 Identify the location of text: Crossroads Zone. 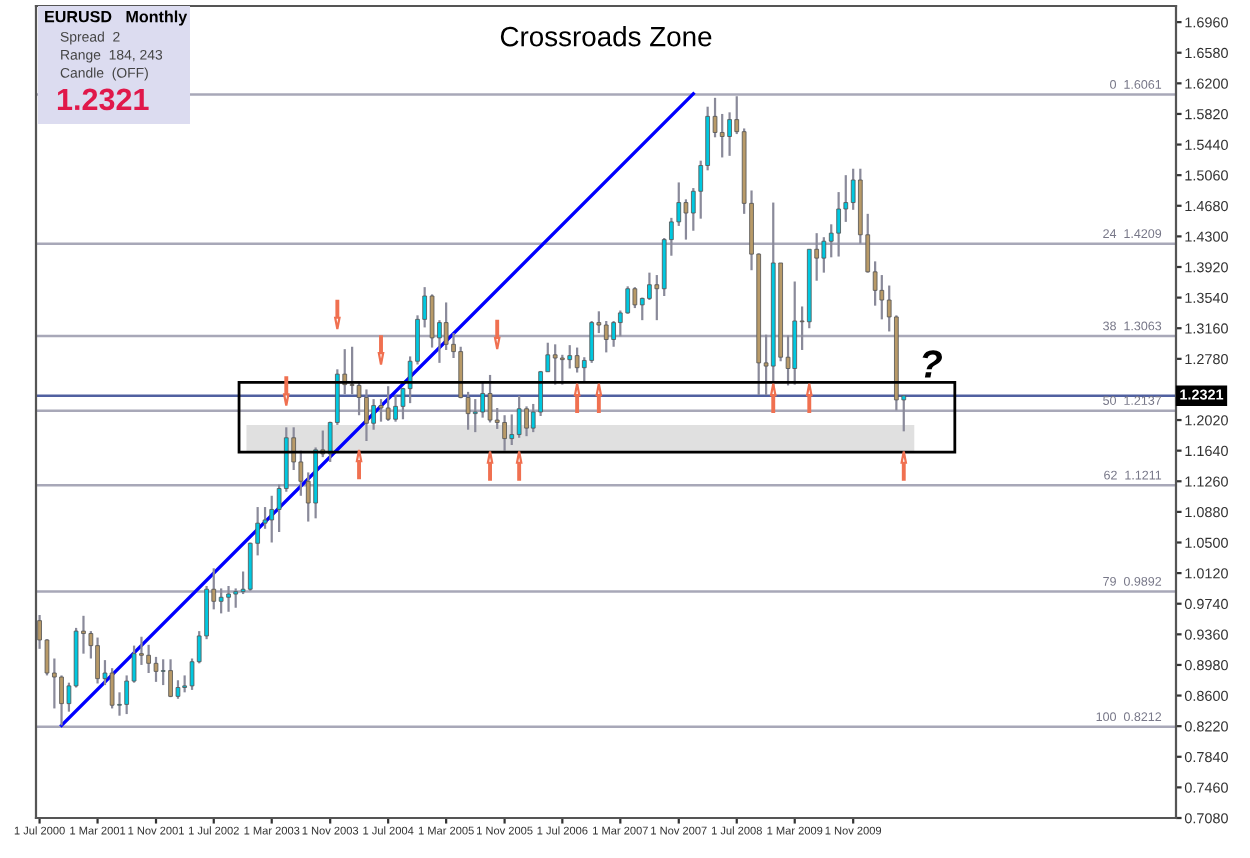
(606, 36).